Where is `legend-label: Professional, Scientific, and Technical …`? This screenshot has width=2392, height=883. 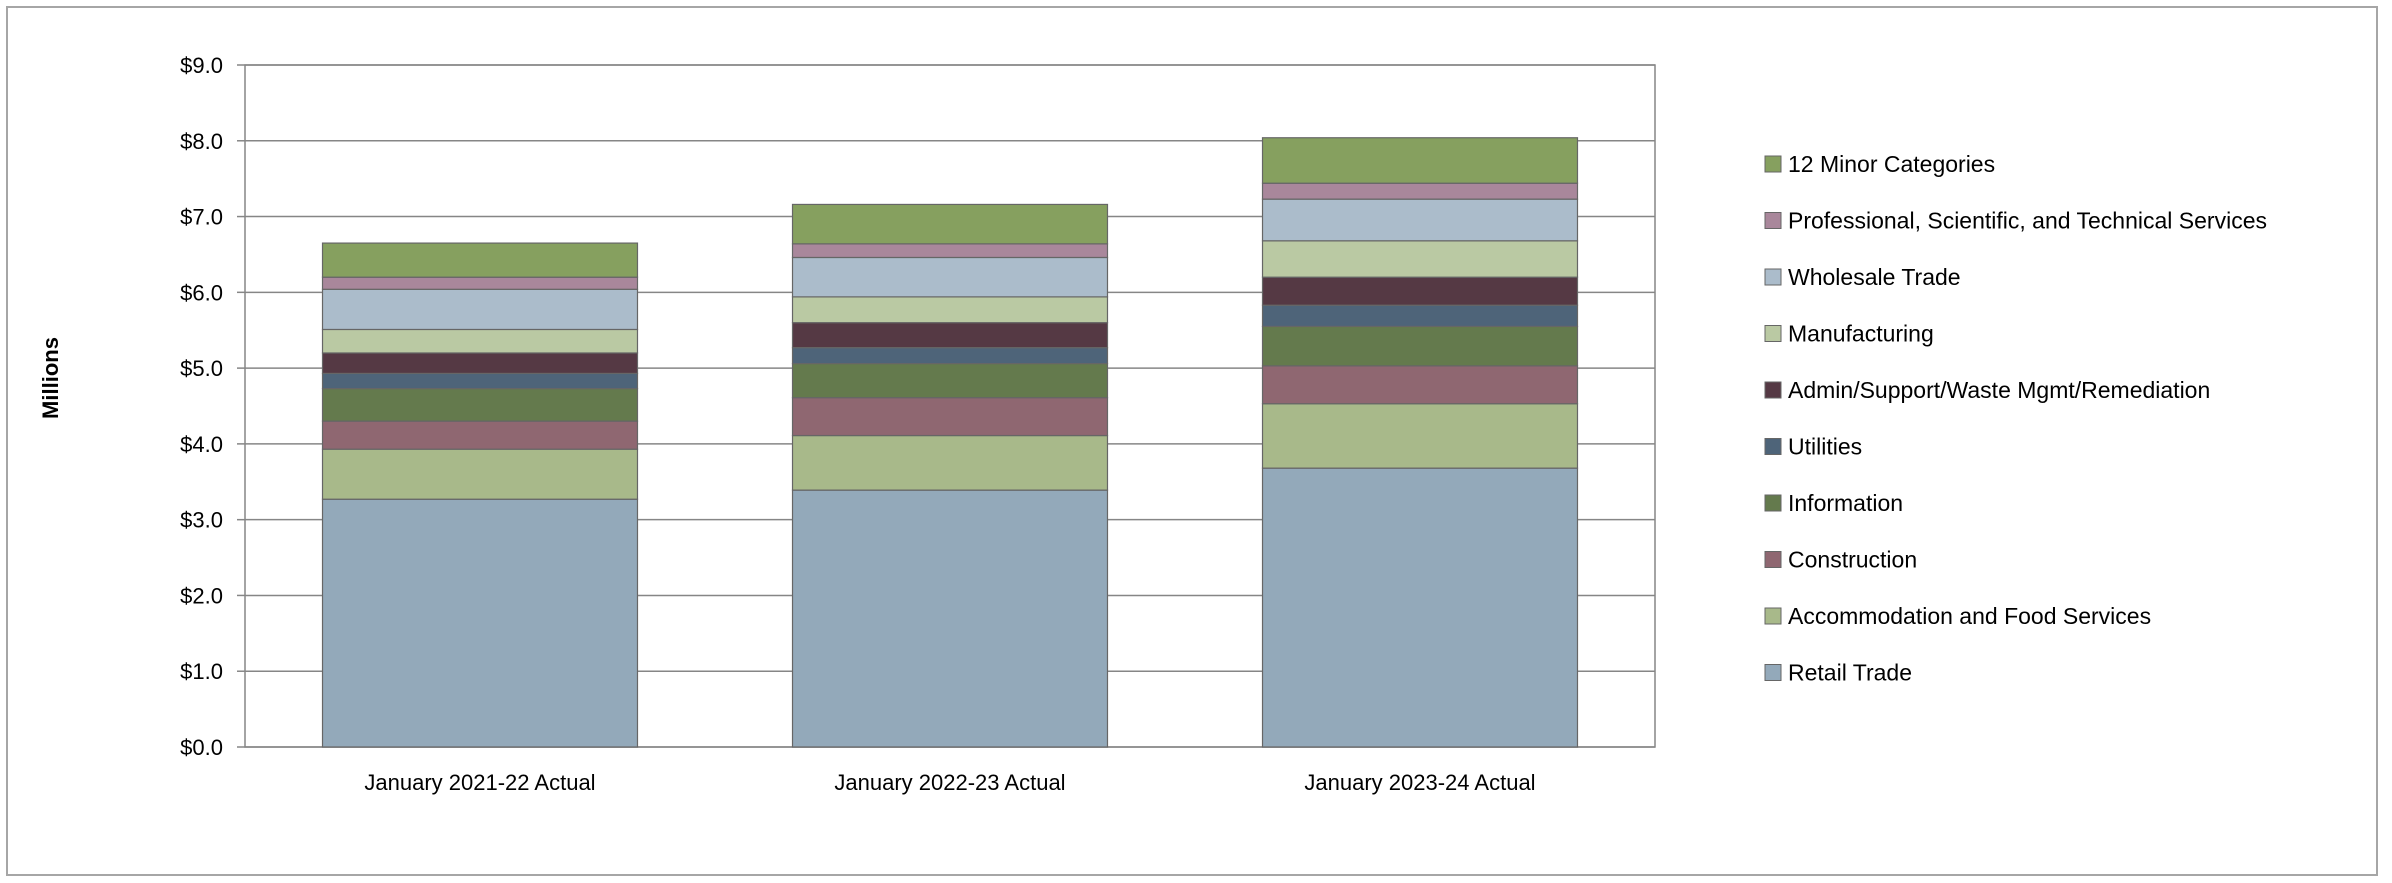
legend-label: Professional, Scientific, and Technical … is located at coordinates (2027, 221).